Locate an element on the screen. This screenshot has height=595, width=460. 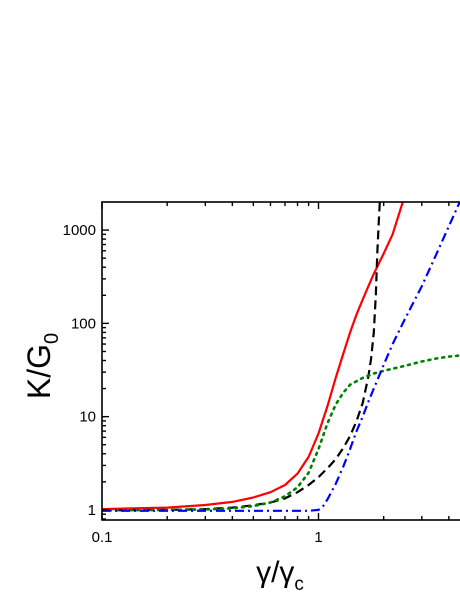
x-axis-title: γ/γc is located at coordinates (280, 575).